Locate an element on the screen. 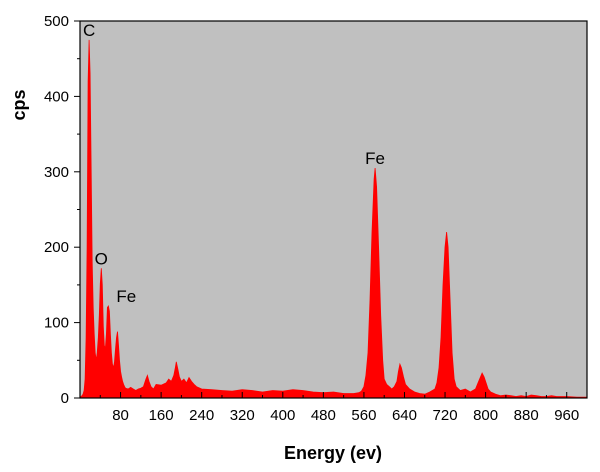  x-tick-label: 320 is located at coordinates (242, 415).